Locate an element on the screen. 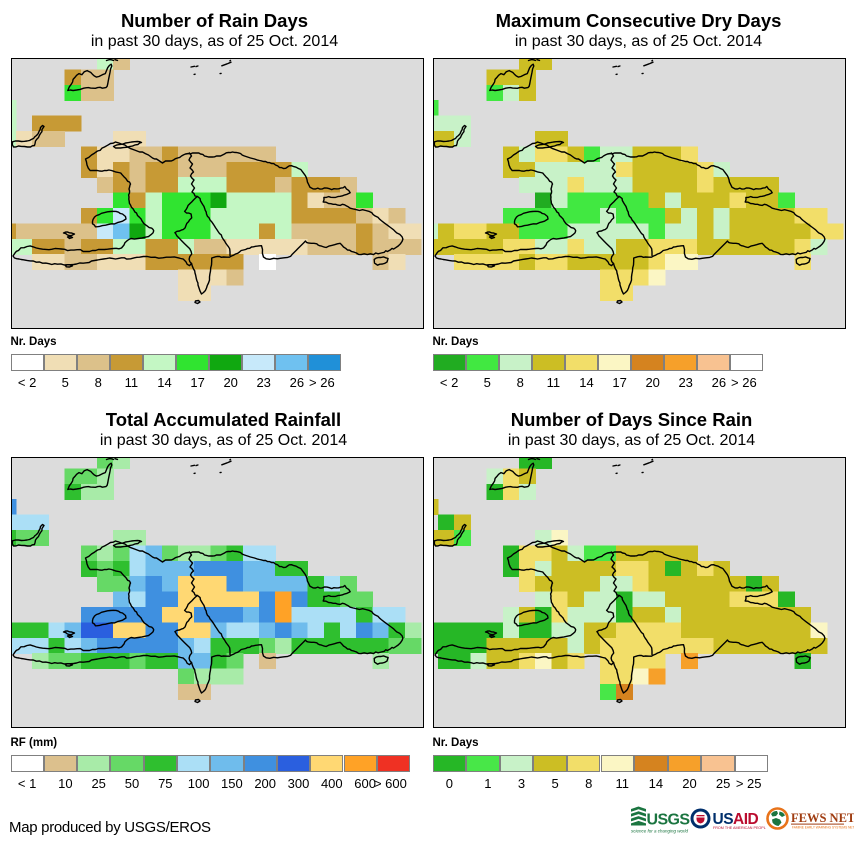 The height and width of the screenshot is (845, 854). svg-text: FEWS NET is located at coordinates (822, 818).